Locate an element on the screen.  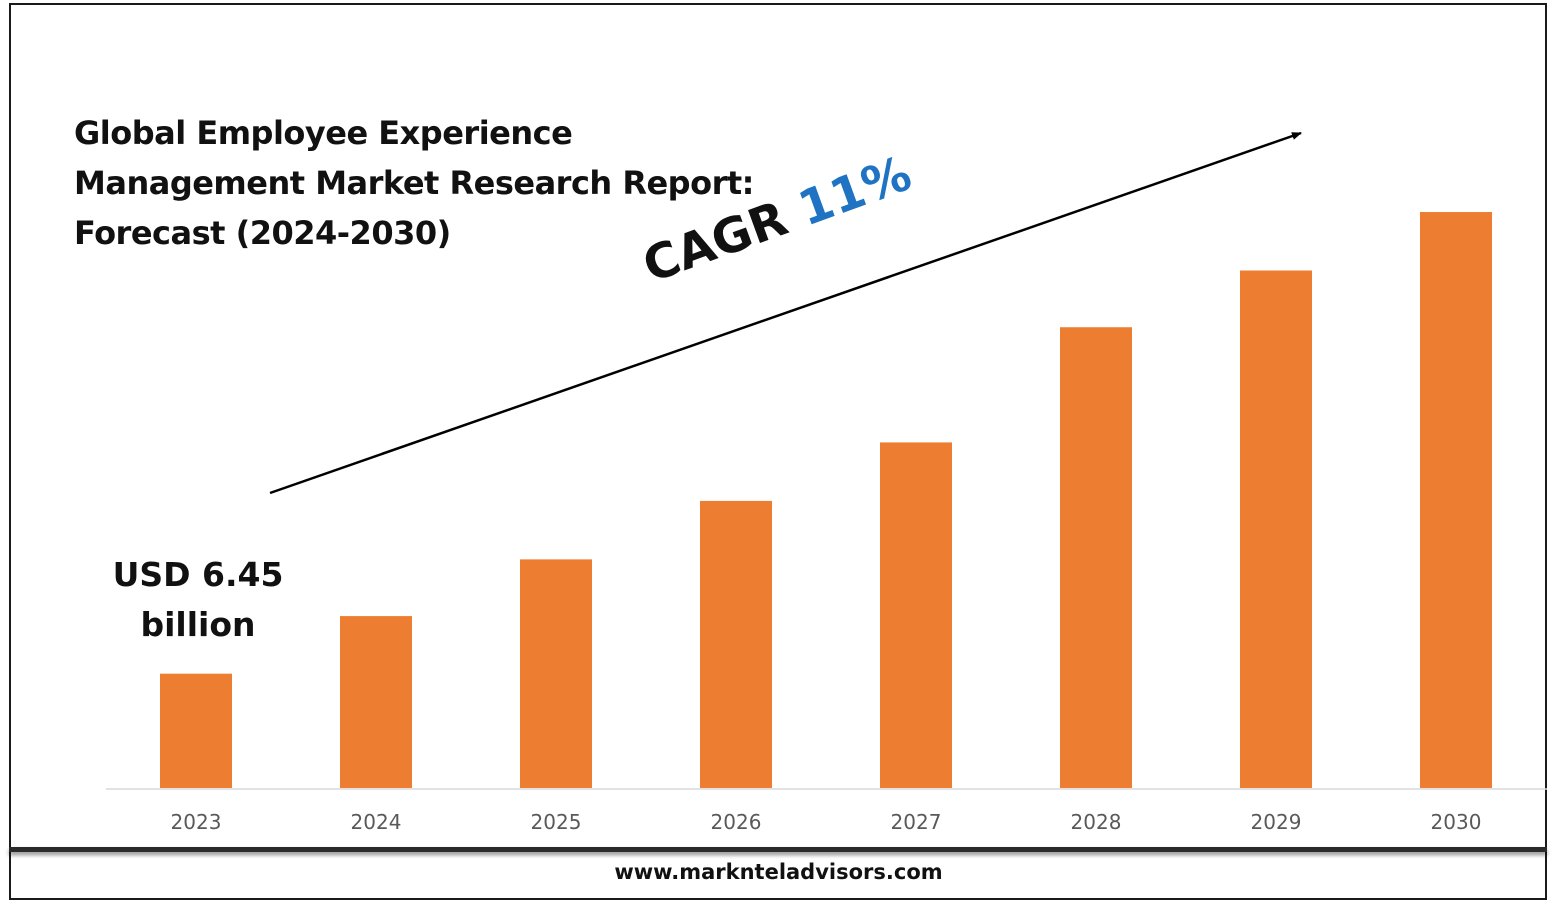
x-tick-label-2030: 2030 is located at coordinates (1456, 822).